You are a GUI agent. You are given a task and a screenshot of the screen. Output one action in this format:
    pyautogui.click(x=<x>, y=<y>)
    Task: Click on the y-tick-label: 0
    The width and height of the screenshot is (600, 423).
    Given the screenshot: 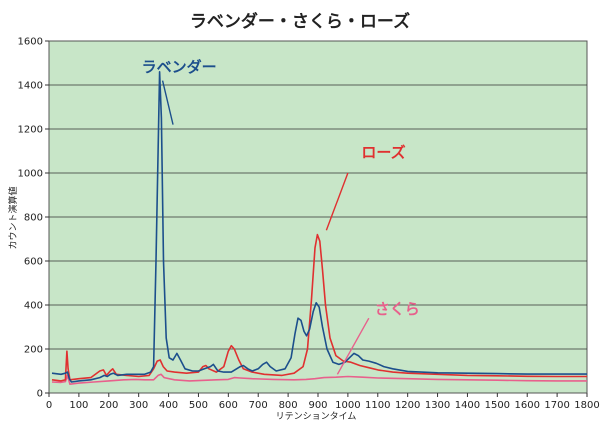 What is the action you would take?
    pyautogui.click(x=40, y=394)
    